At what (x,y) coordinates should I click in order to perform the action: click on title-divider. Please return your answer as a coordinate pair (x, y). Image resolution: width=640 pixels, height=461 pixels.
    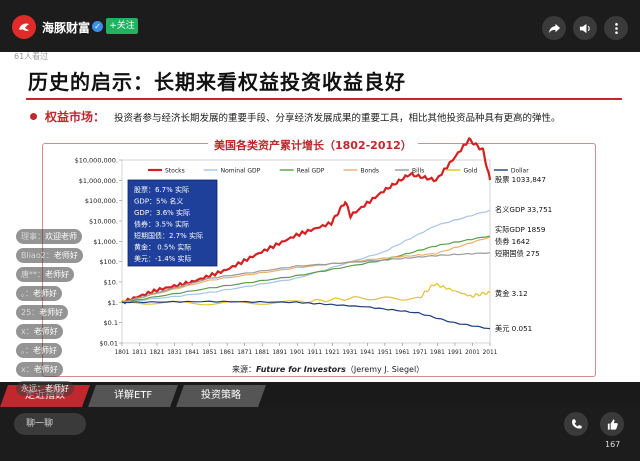
    Looking at the image, I should click on (324, 99).